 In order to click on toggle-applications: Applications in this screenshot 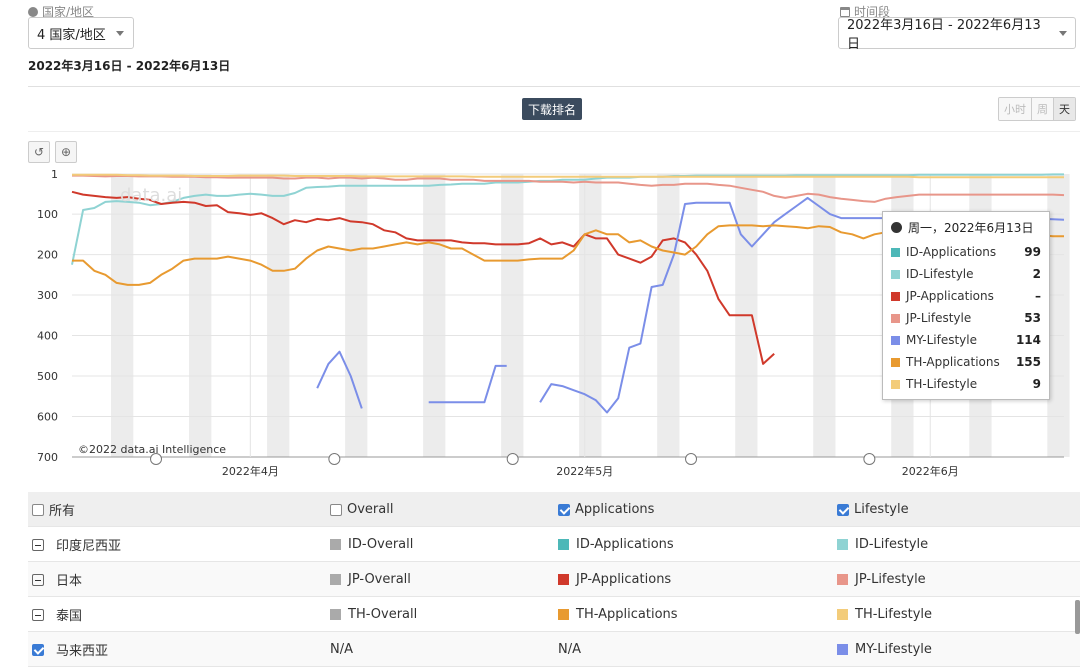, I will do `click(606, 509)`.